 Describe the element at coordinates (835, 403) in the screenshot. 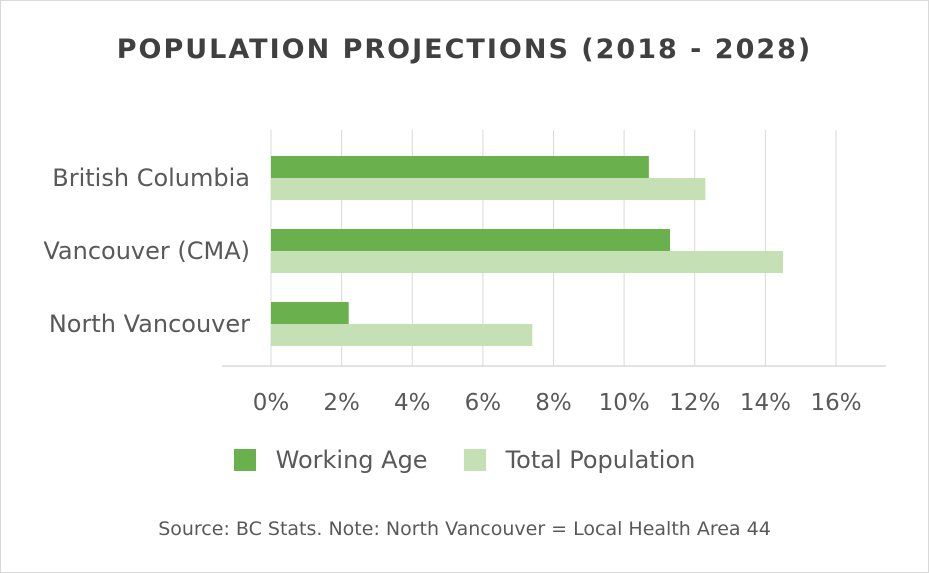

I see `x-tick-label: 16%` at that location.